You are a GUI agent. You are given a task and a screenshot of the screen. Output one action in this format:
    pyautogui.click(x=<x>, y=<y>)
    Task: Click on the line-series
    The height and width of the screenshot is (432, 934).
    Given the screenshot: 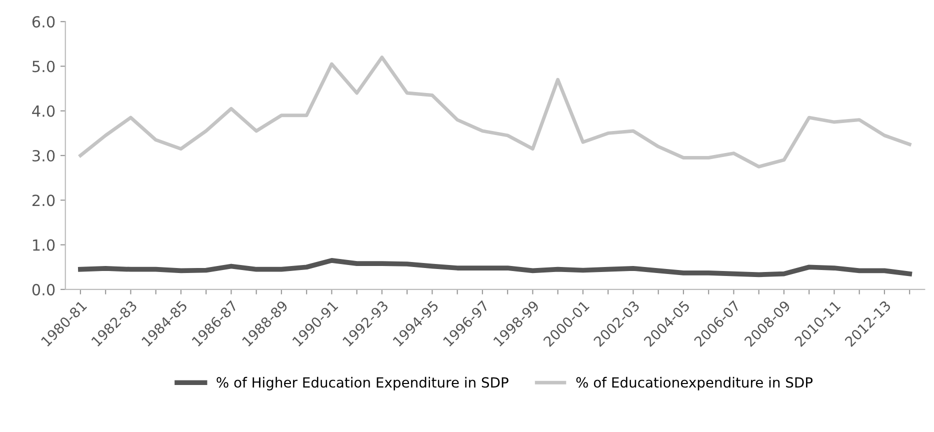 What is the action you would take?
    pyautogui.click(x=495, y=268)
    